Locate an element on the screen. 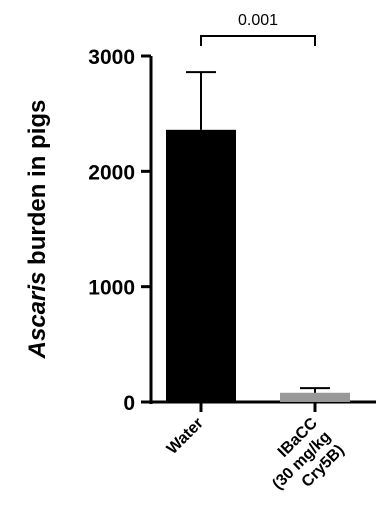 This screenshot has height=513, width=387. y-tick-label: 2000 is located at coordinates (111, 172).